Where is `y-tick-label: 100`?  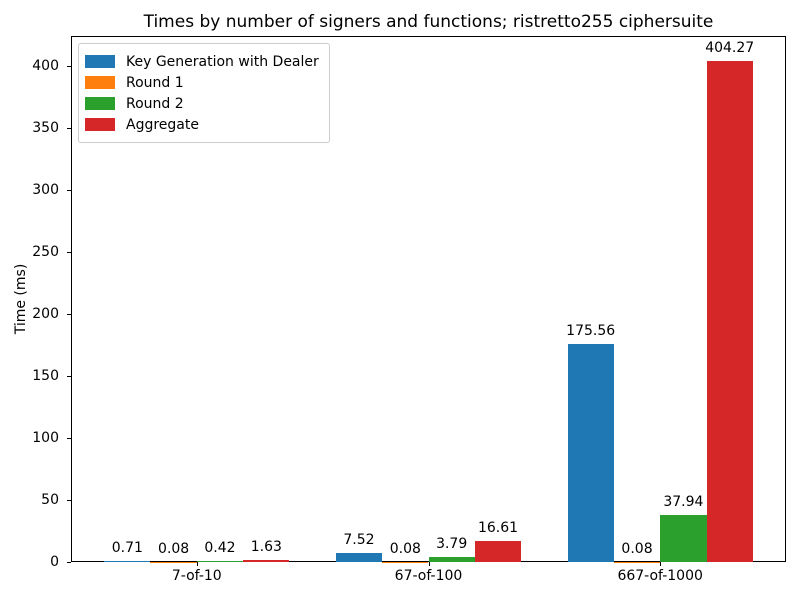 y-tick-label: 100 is located at coordinates (45, 438).